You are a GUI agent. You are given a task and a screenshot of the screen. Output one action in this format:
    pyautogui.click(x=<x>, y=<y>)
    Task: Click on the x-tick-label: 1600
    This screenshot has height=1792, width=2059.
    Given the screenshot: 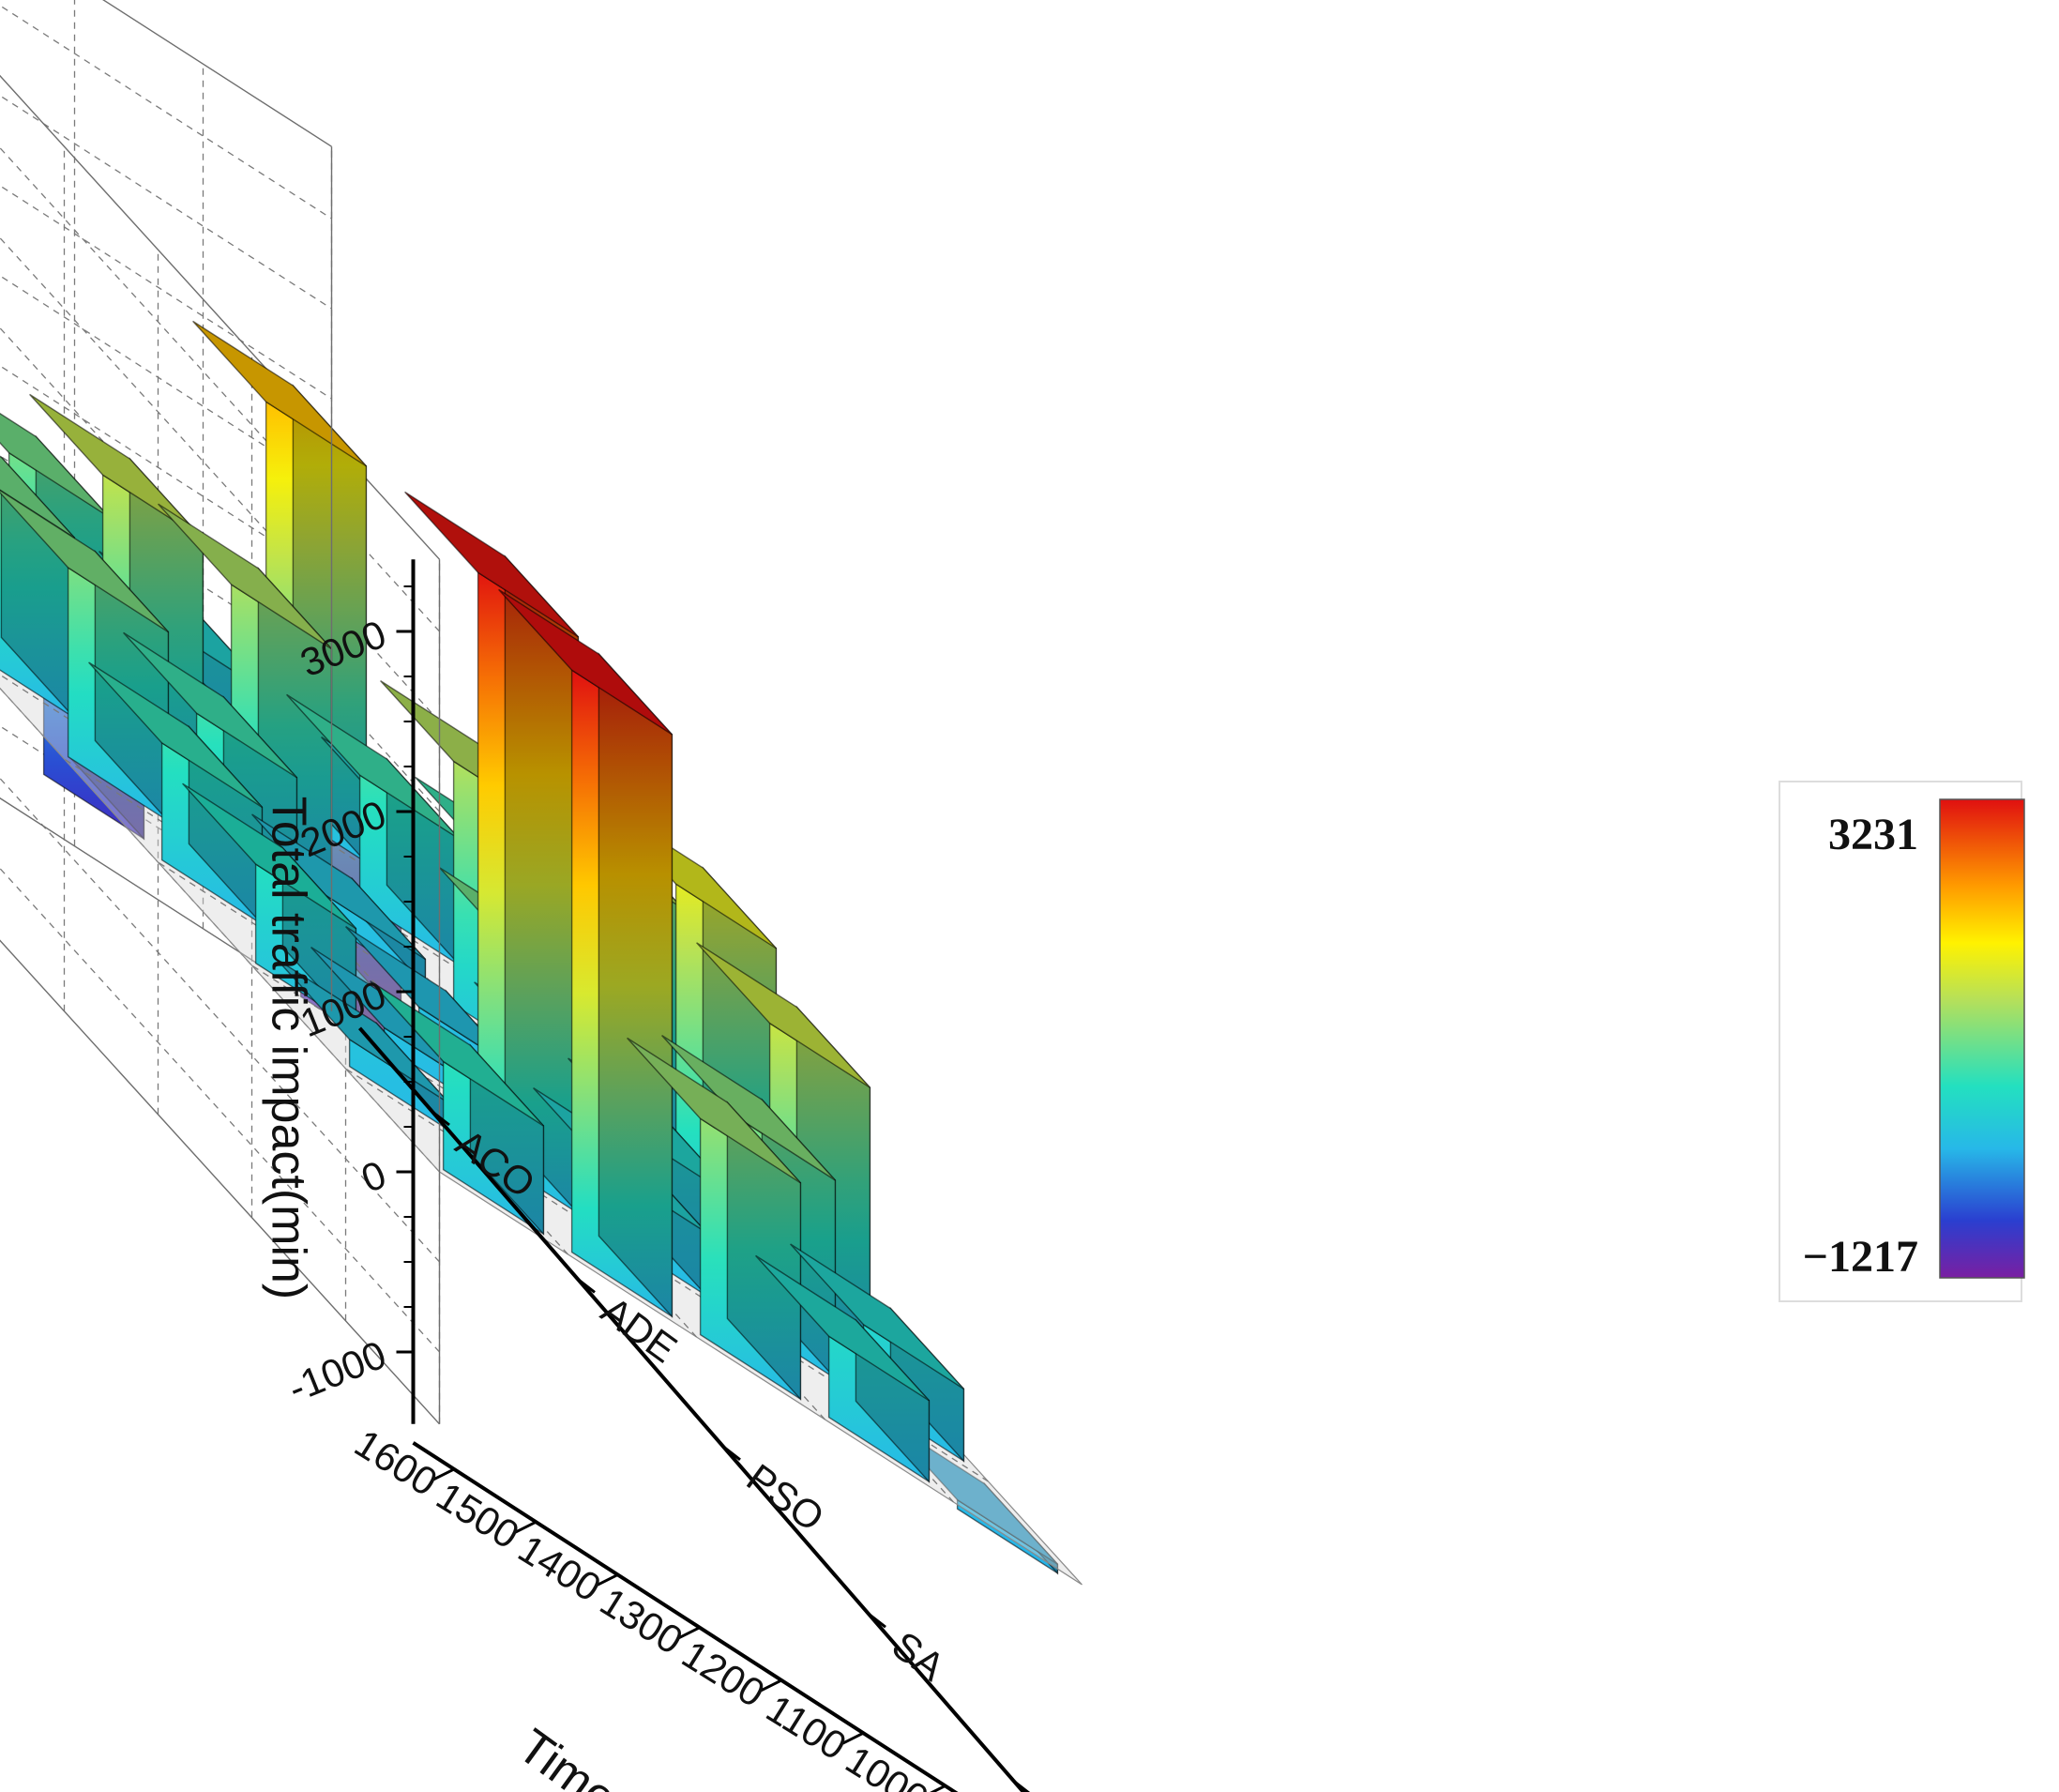 What is the action you would take?
    pyautogui.click(x=396, y=1462)
    